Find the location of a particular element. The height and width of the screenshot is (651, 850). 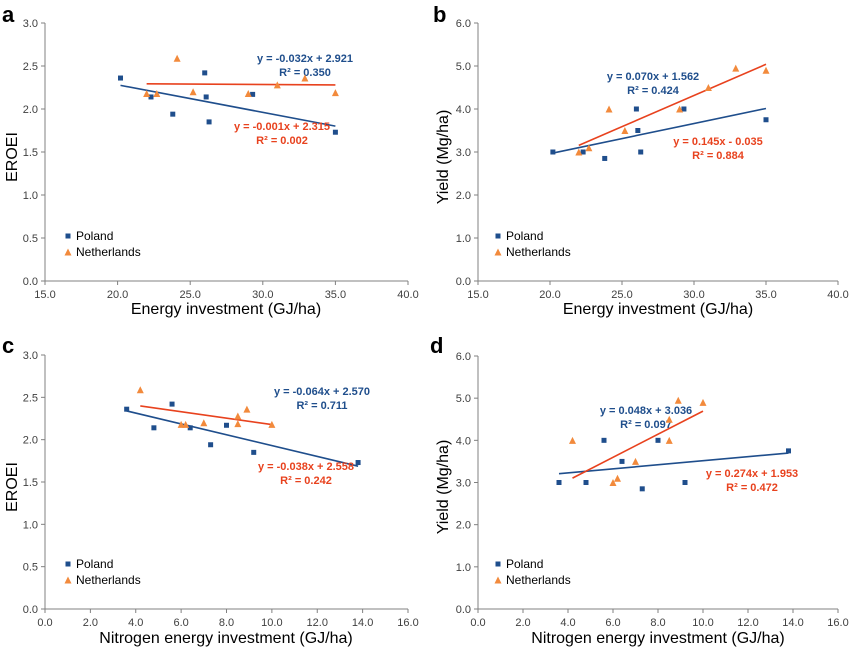

equation-poland: y = -0.032x + 2.921 is located at coordinates (305, 59).